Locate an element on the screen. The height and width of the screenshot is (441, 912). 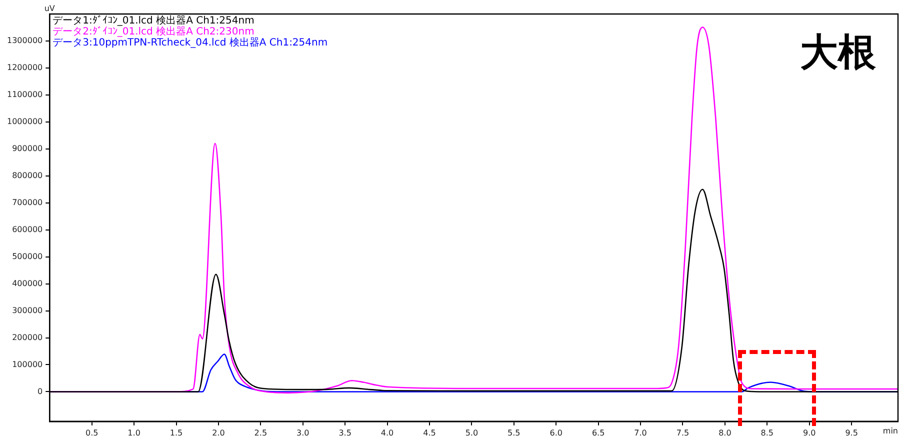
x-tick-label: 6.0 is located at coordinates (556, 433).